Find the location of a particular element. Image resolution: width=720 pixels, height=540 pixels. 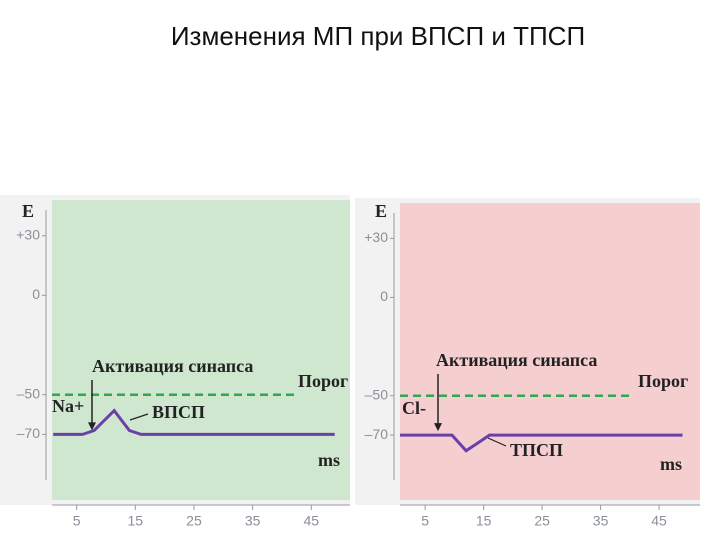

annotation: Cl- is located at coordinates (414, 408).